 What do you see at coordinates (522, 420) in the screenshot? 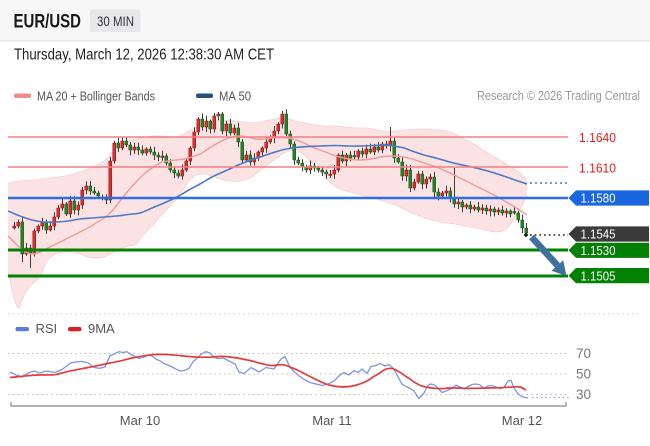
I see `svg-text: Mar 12` at bounding box center [522, 420].